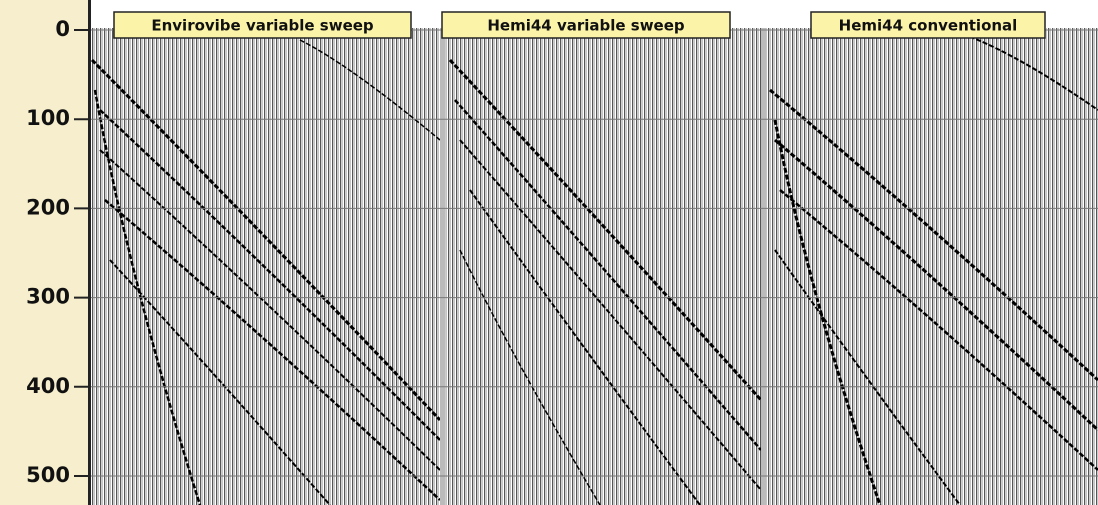  What do you see at coordinates (62, 29) in the screenshot?
I see `tick-label: 0` at bounding box center [62, 29].